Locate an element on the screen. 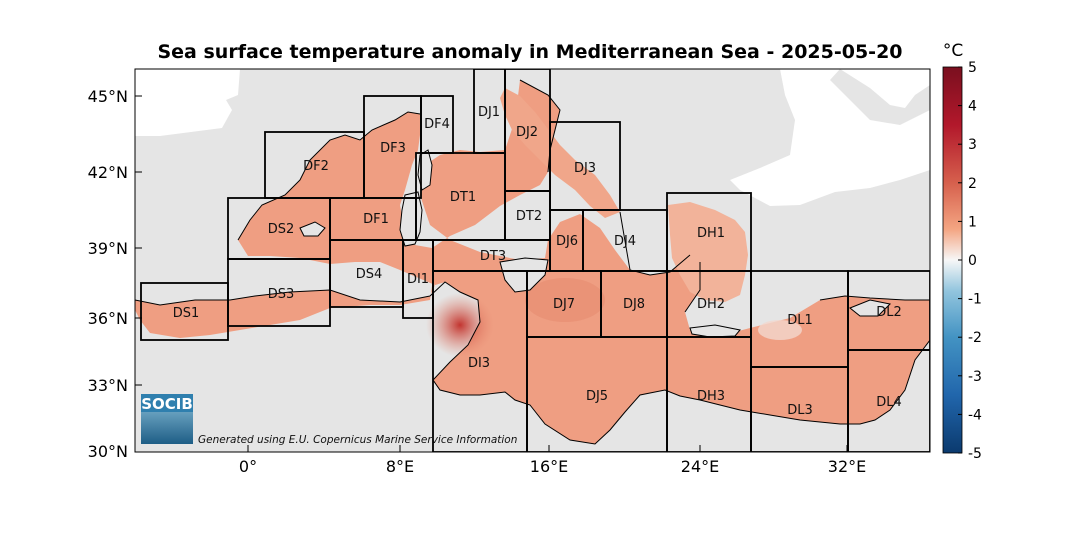 Image resolution: width=1080 pixels, height=540 pixels. socib-logo: SOCIB is located at coordinates (167, 419).